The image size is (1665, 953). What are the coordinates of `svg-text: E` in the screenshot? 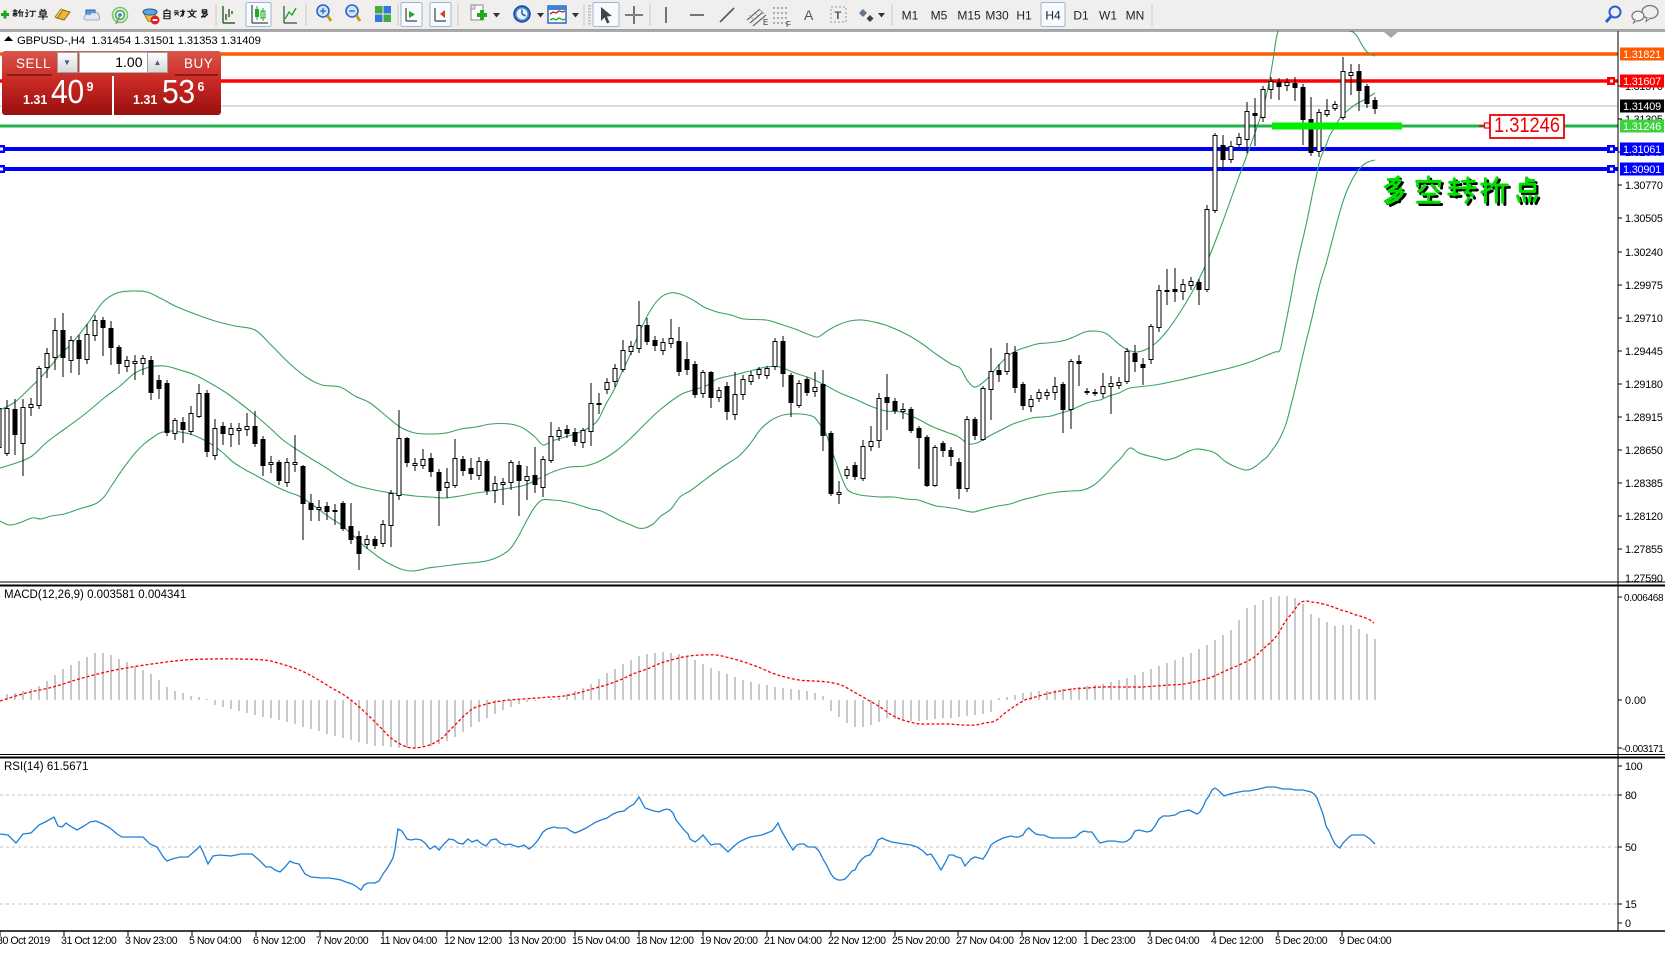 It's located at (765, 22).